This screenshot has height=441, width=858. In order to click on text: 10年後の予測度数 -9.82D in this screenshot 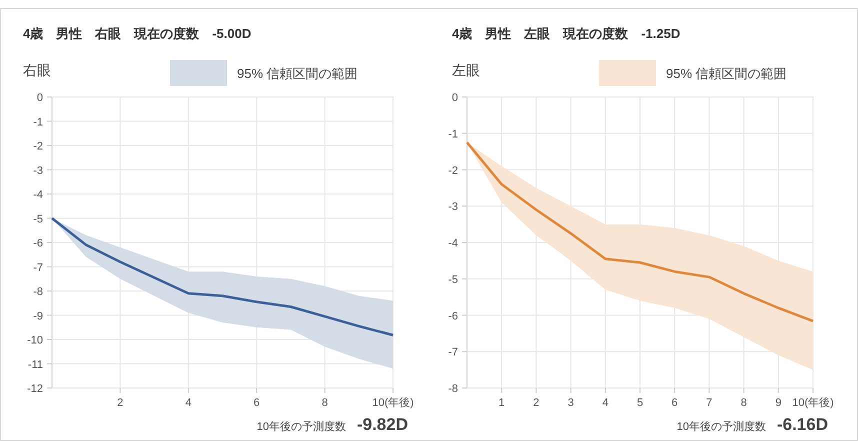, I will do `click(332, 424)`.